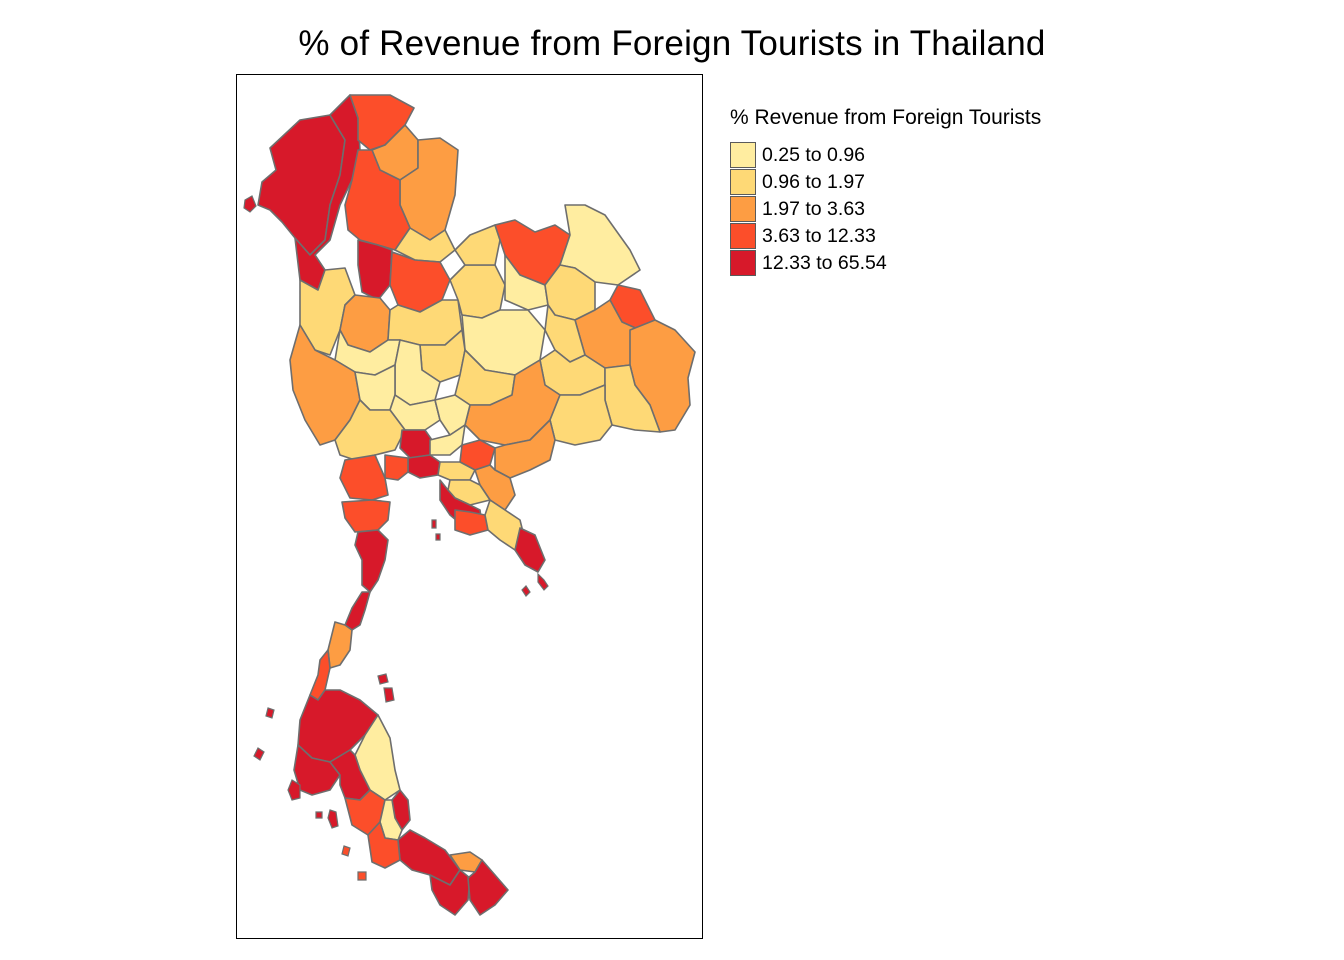 The height and width of the screenshot is (960, 1344). Describe the element at coordinates (450, 892) in the screenshot. I see `province-yala` at that location.